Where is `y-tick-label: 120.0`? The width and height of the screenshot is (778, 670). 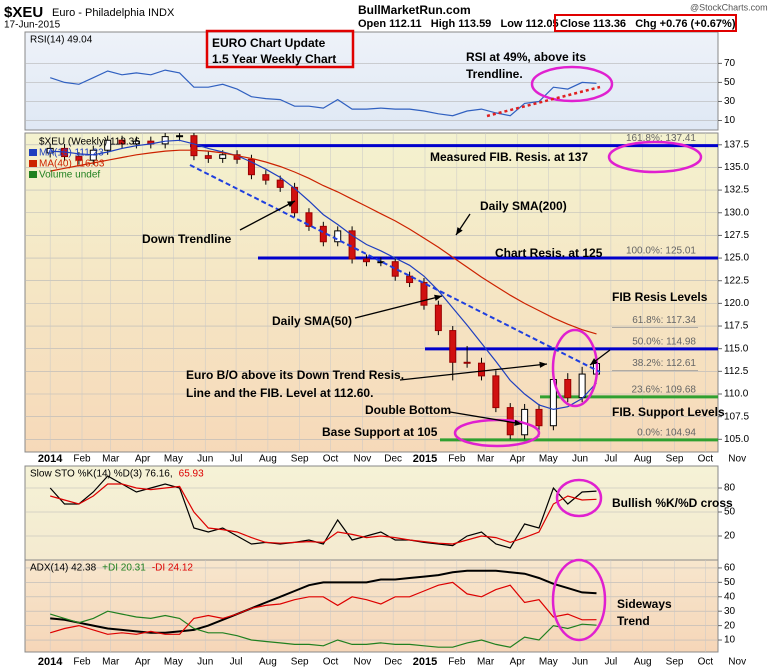
y-tick-label: 120.0 is located at coordinates (736, 303).